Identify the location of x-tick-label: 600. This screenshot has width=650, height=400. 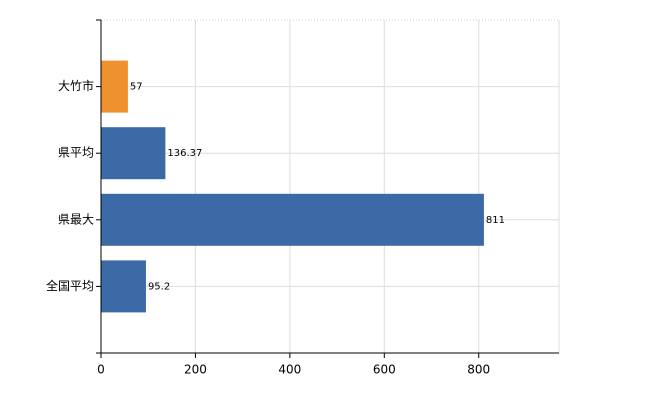
(384, 370).